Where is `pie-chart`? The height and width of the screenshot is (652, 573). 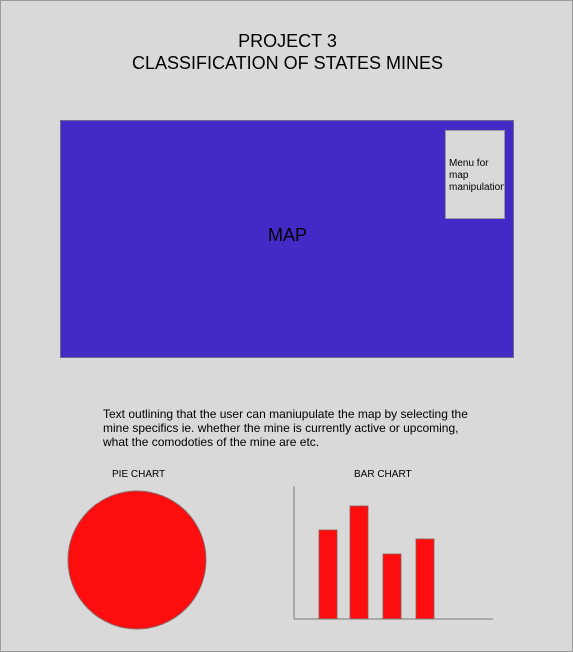 pie-chart is located at coordinates (137, 560).